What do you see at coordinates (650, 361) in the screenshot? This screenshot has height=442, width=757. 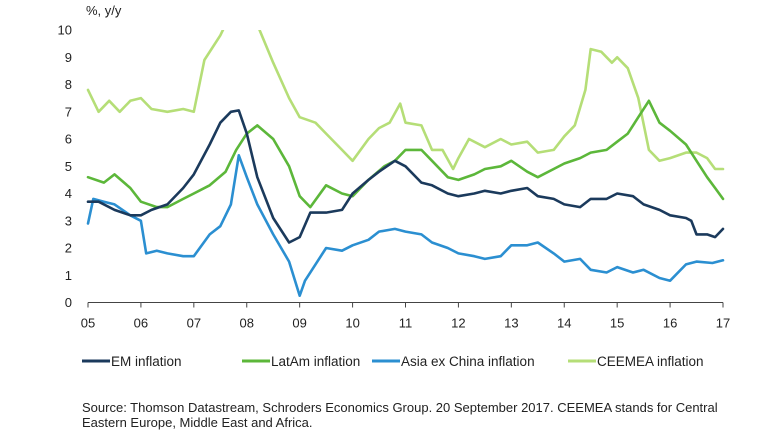 I see `legend-label: CEEMEA inflation` at bounding box center [650, 361].